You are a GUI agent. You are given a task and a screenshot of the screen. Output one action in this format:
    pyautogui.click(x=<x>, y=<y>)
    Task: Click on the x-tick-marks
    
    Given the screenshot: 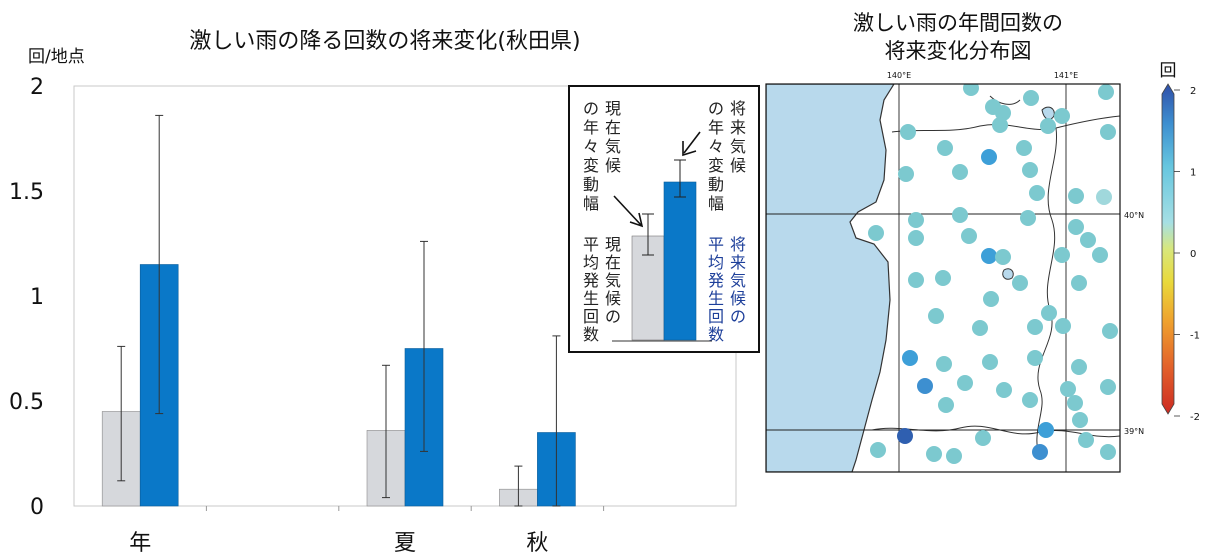 What is the action you would take?
    pyautogui.click(x=405, y=508)
    